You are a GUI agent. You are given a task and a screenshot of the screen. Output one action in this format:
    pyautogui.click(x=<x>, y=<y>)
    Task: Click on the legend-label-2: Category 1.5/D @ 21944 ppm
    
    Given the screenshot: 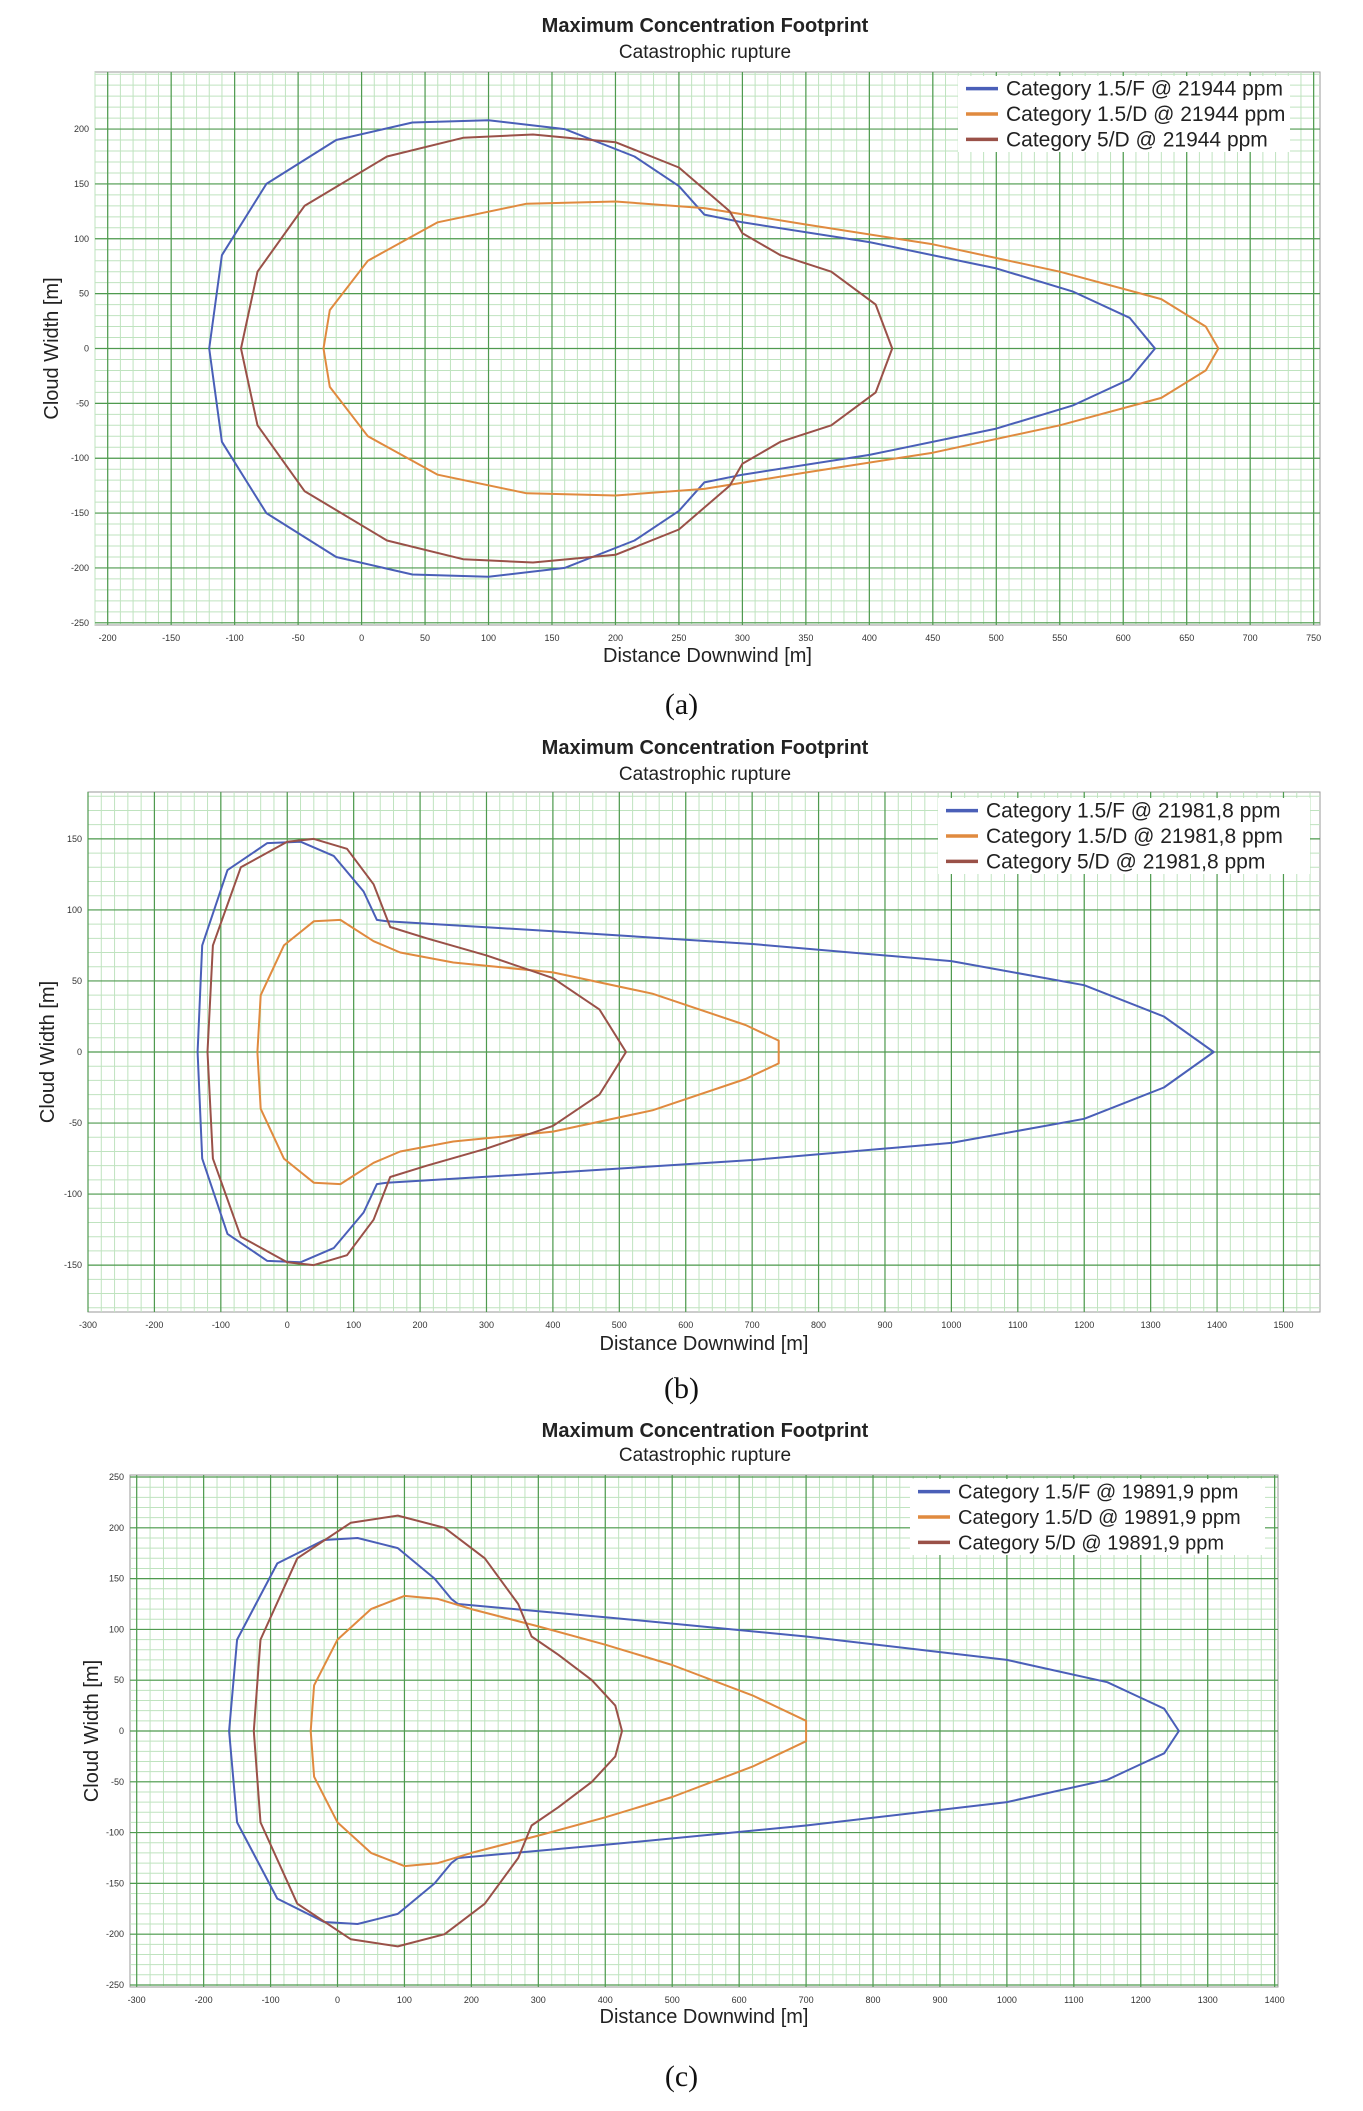 What is the action you would take?
    pyautogui.click(x=1145, y=114)
    